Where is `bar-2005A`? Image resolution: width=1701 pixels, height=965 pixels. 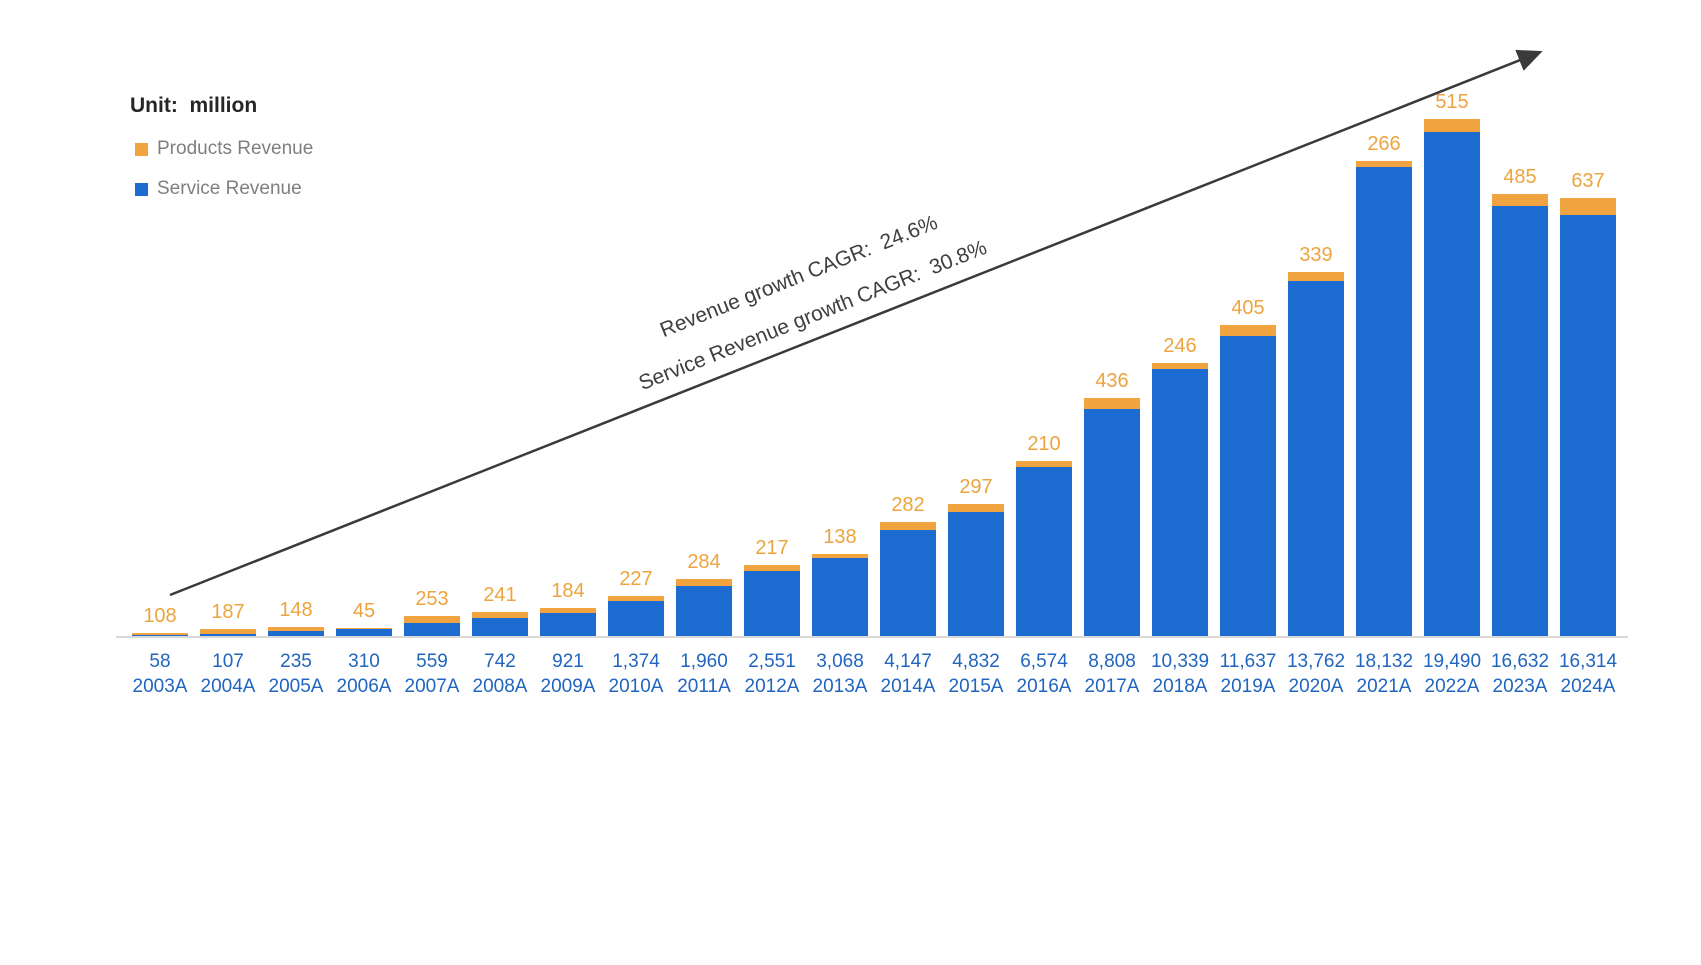
bar-2005A is located at coordinates (296, 632).